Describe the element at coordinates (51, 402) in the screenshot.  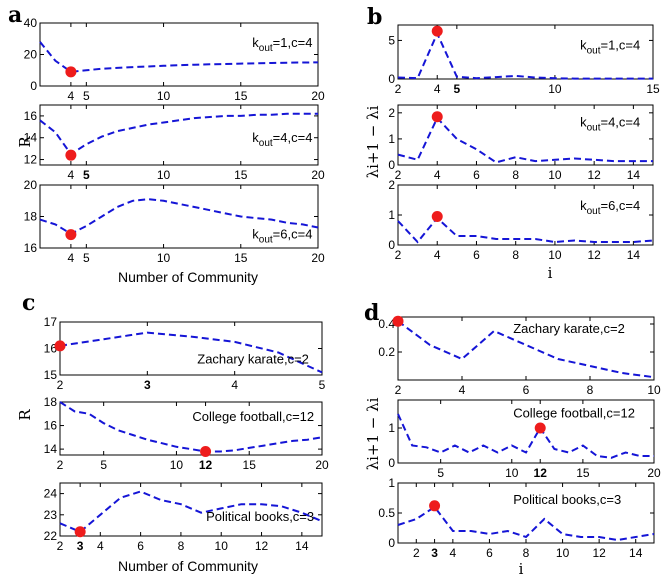
I see `y-tick-label: 18` at that location.